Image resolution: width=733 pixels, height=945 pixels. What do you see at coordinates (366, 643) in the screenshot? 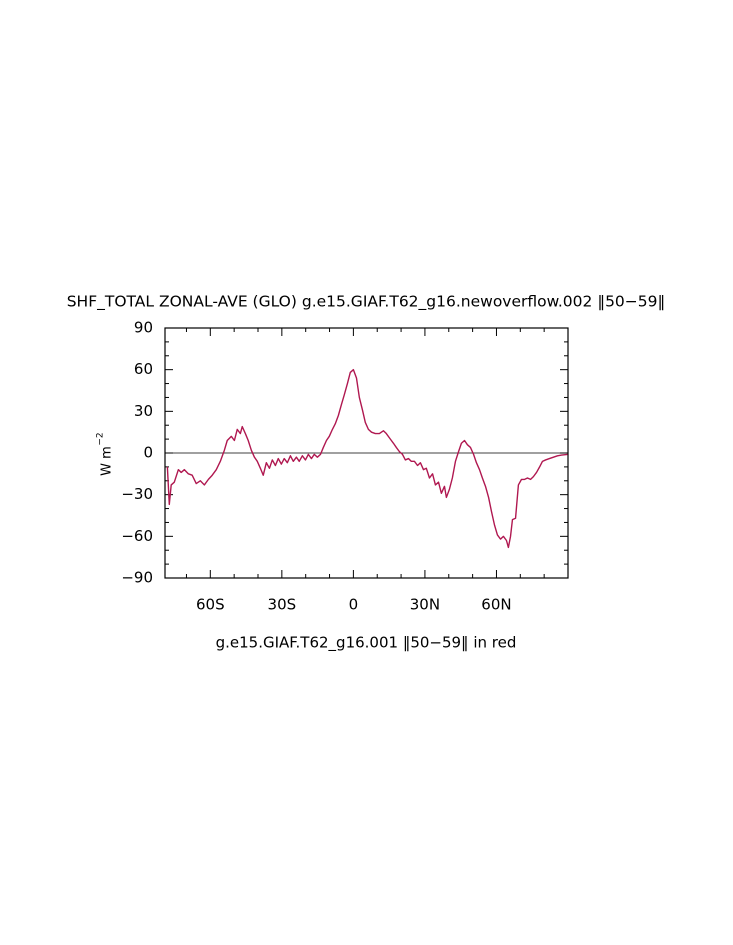
I see `x-axis-label: g.e15.GIAF.T62_g16.001 ‖50−59‖ in red` at bounding box center [366, 643].